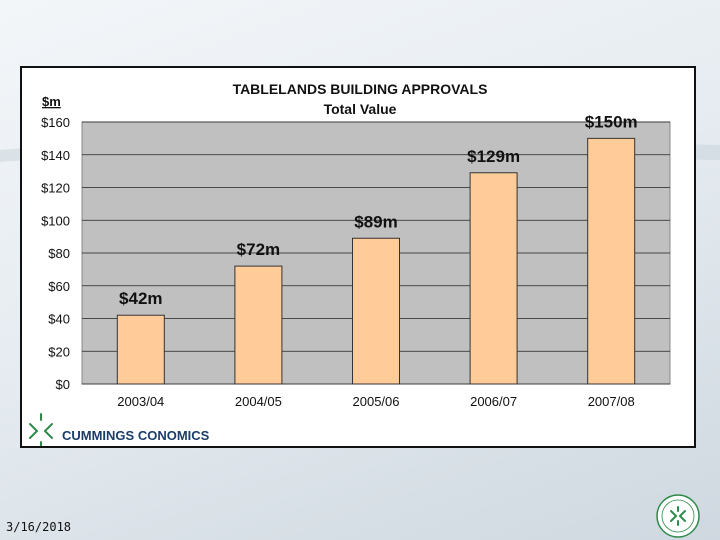 The width and height of the screenshot is (720, 540). What do you see at coordinates (376, 401) in the screenshot?
I see `x-tick-label: 2005/06` at bounding box center [376, 401].